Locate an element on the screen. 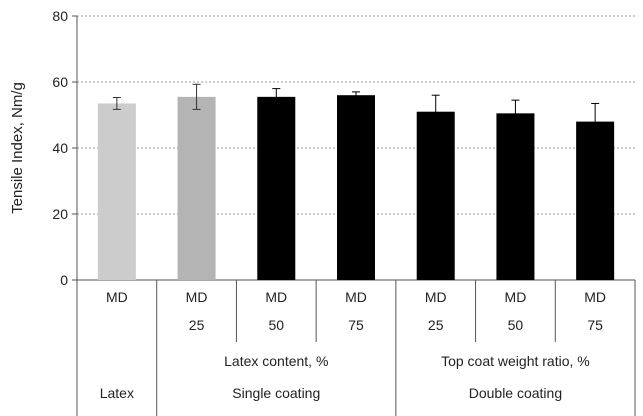 The image size is (643, 416). y-tick-labels: 0 20 40 60 80 is located at coordinates (60, 148).